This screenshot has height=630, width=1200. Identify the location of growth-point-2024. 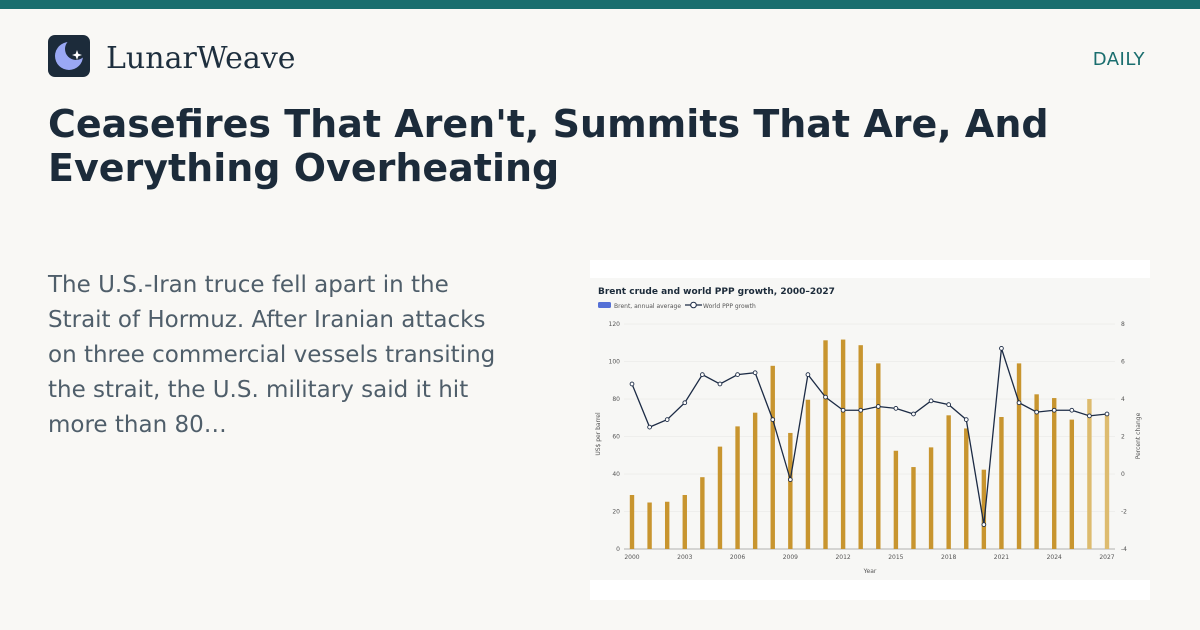
(1054, 410).